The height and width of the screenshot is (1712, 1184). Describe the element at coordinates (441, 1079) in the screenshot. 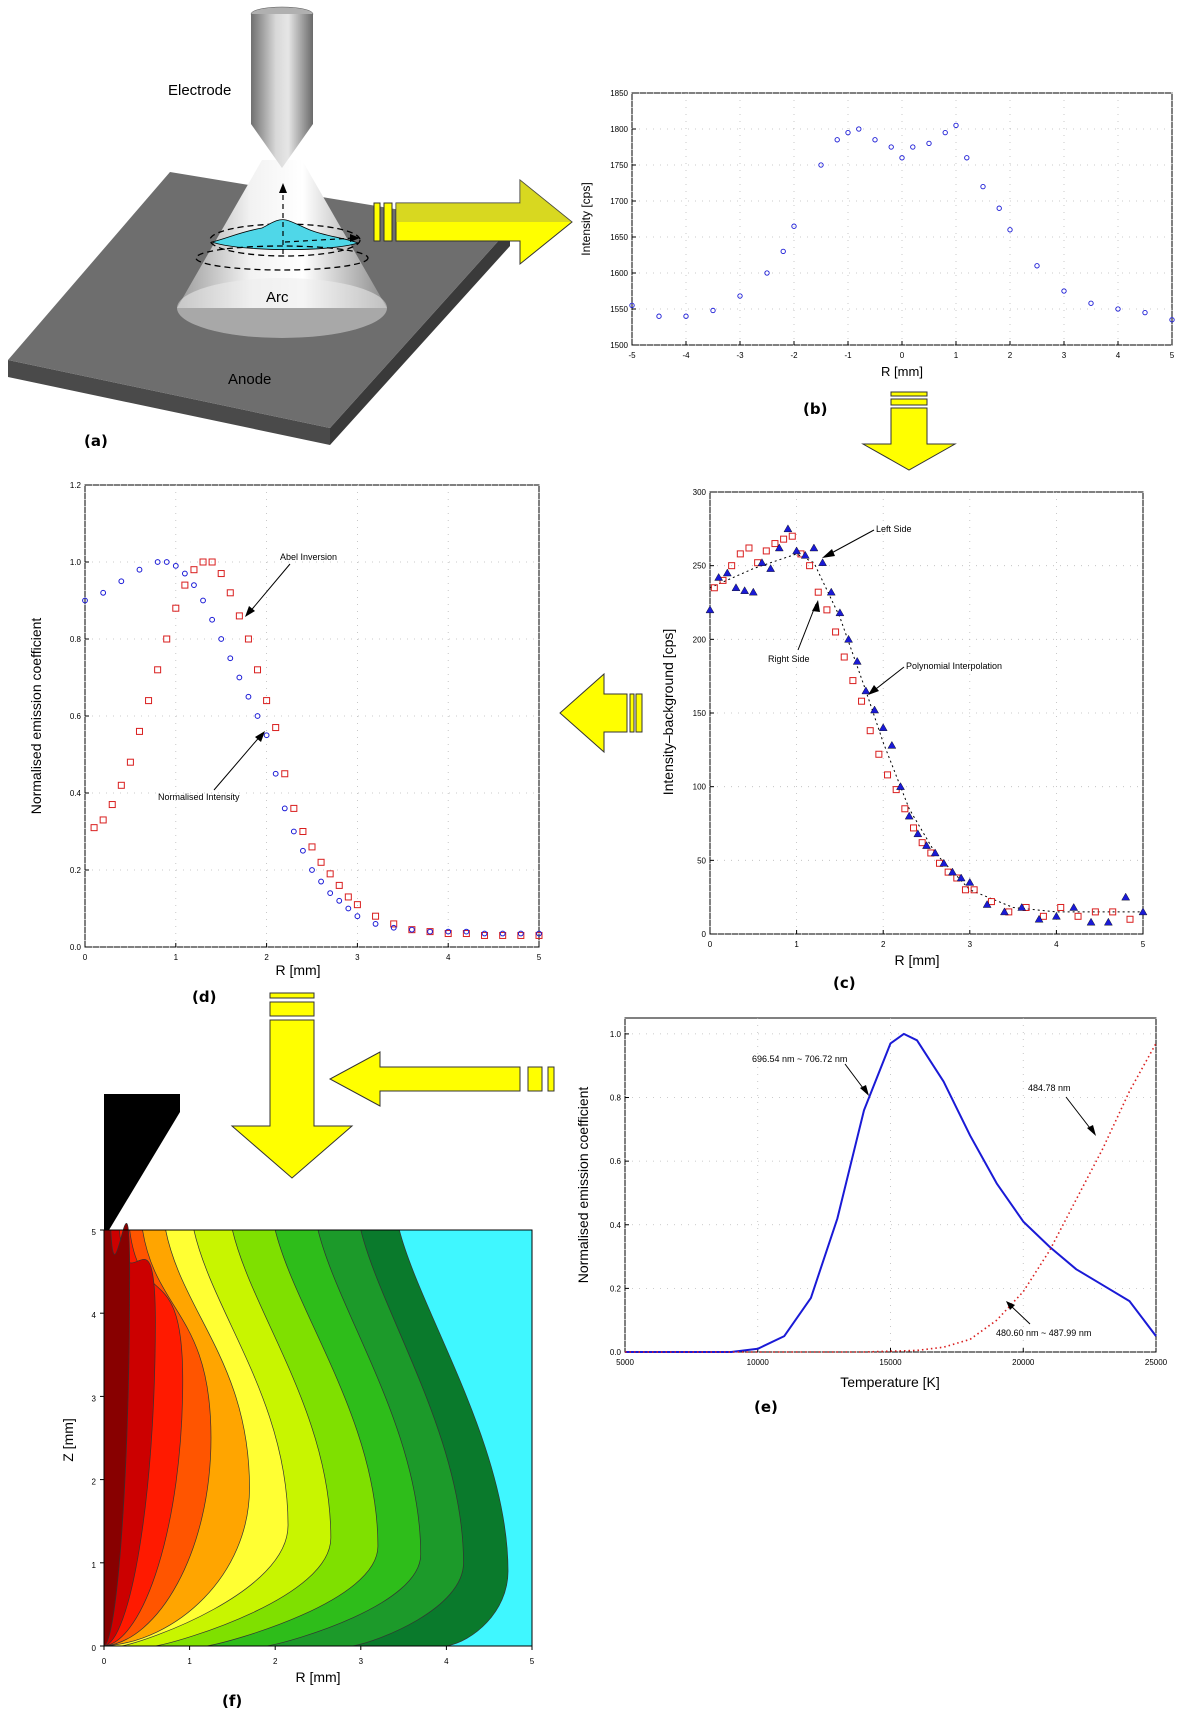

I see `arrow-e-to-f` at that location.